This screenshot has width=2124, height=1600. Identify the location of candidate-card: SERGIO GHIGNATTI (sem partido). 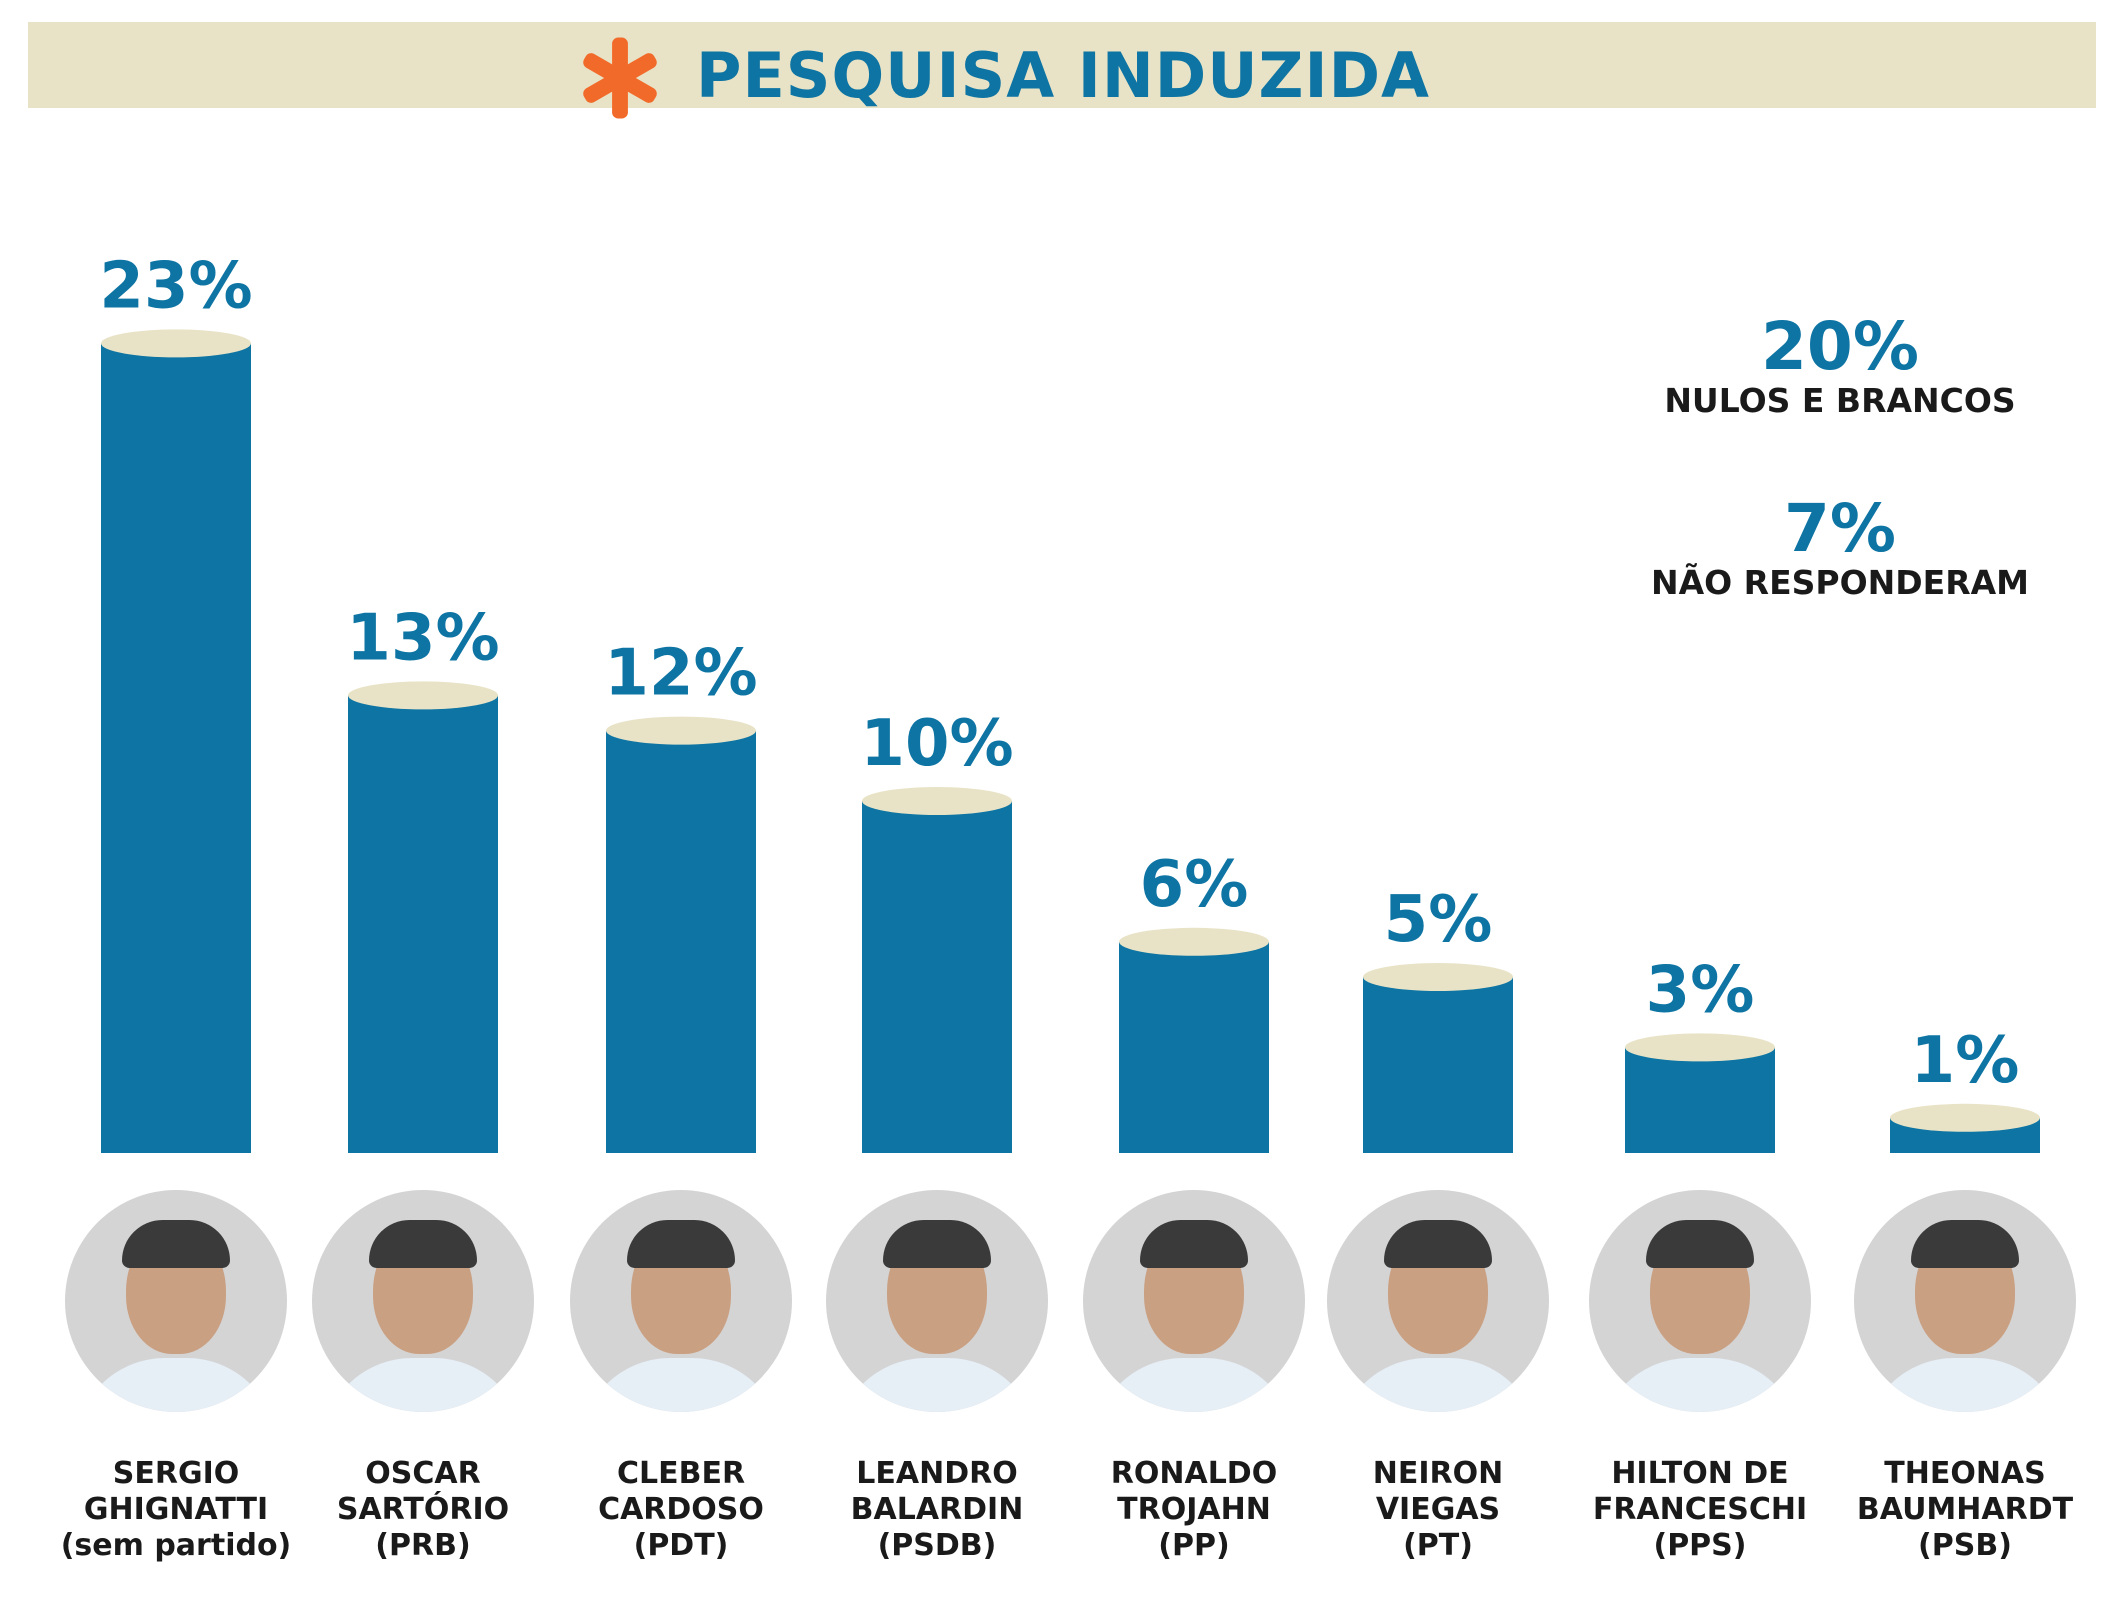
(176, 1377).